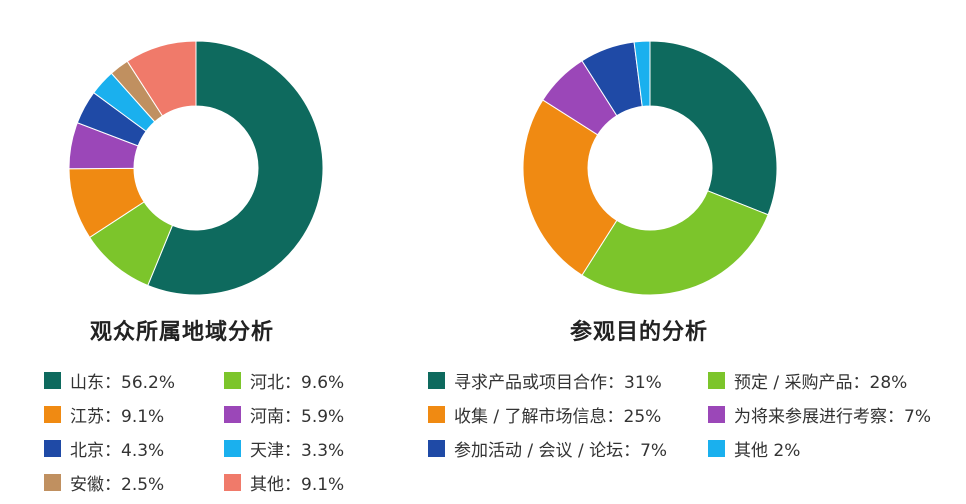 The height and width of the screenshot is (504, 966). I want to click on legend-item: 寻求产品或项目合作：31%, so click(545, 380).